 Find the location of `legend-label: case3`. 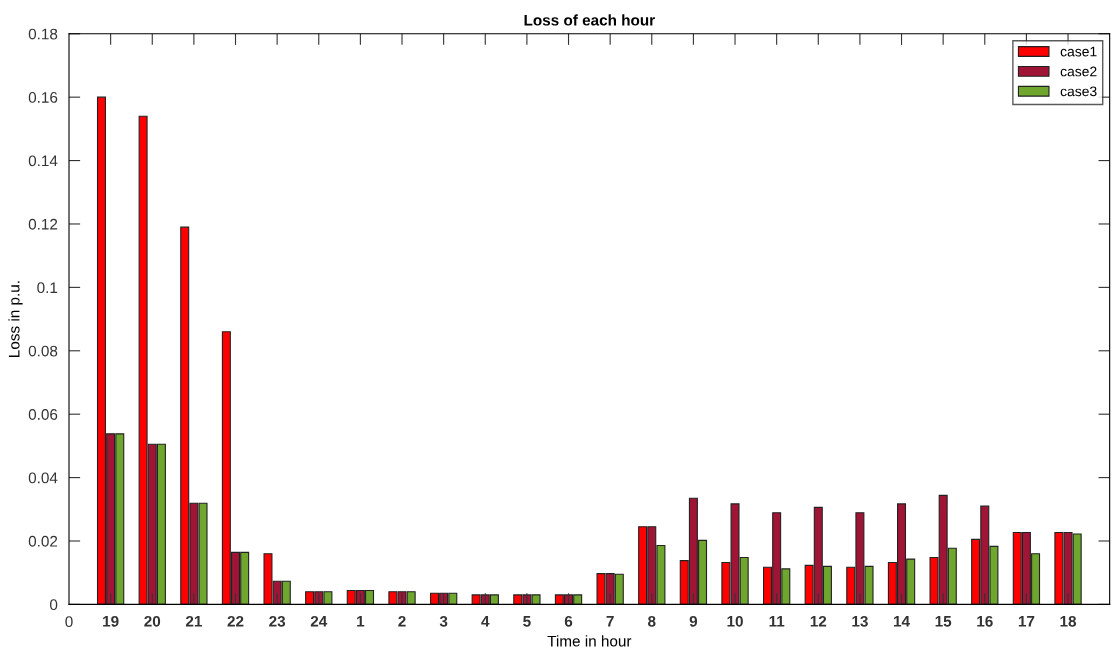

legend-label: case3 is located at coordinates (1078, 91).